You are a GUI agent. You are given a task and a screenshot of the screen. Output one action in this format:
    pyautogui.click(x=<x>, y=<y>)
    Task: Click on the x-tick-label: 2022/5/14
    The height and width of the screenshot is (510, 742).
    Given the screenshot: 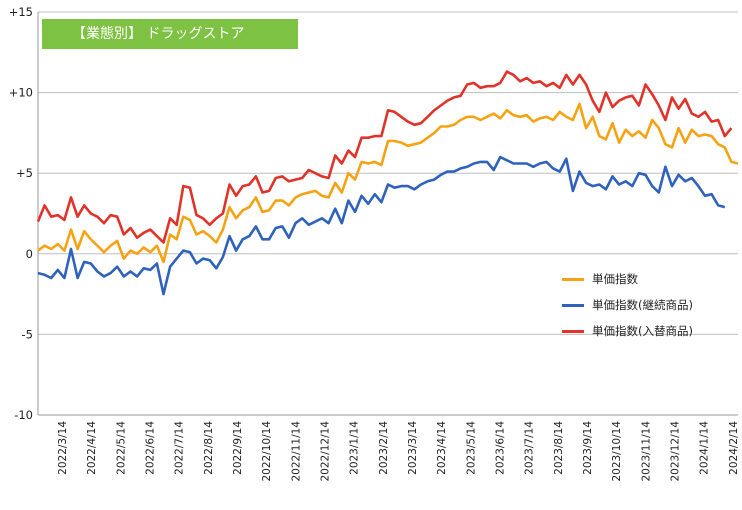 What is the action you would take?
    pyautogui.click(x=121, y=448)
    